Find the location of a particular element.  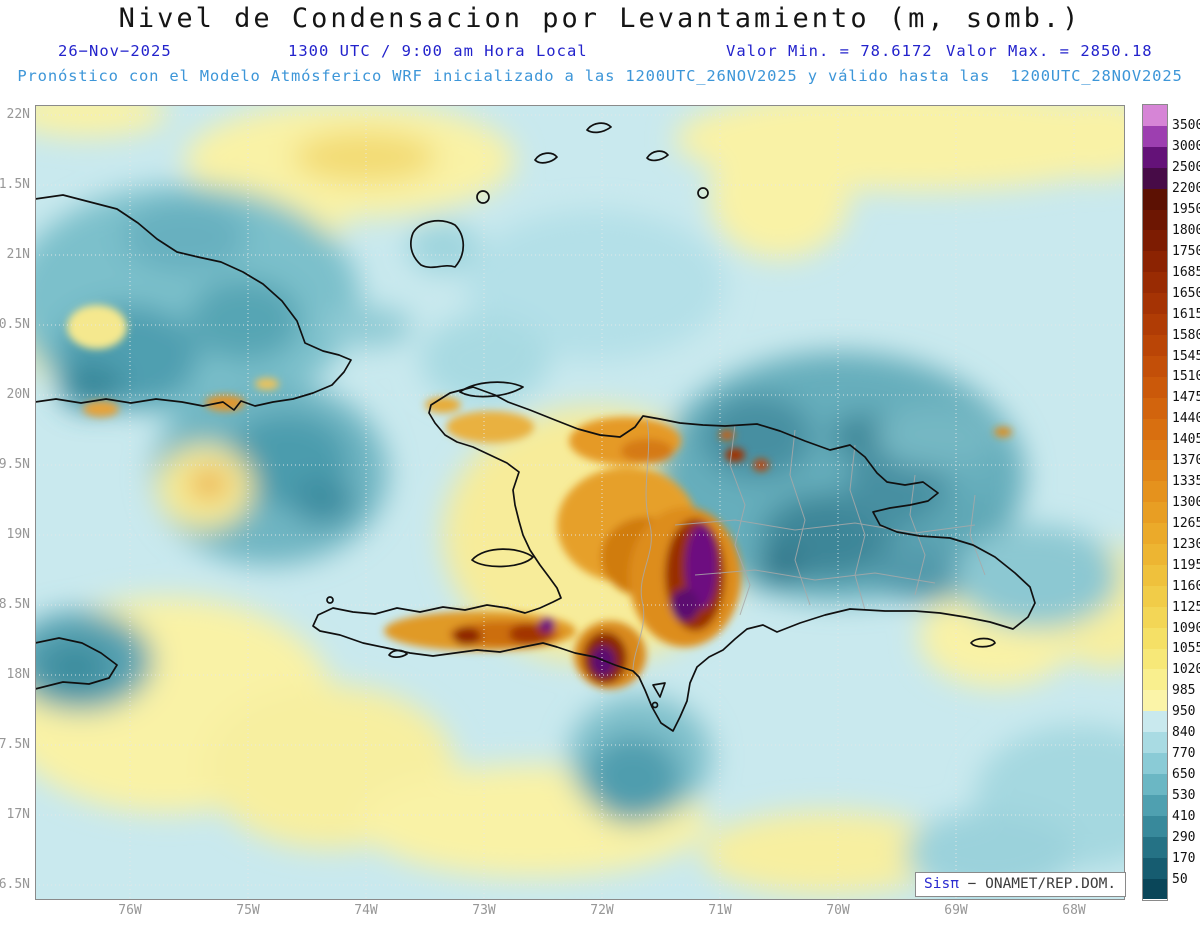

coastline-cuba is located at coordinates (193, 302).